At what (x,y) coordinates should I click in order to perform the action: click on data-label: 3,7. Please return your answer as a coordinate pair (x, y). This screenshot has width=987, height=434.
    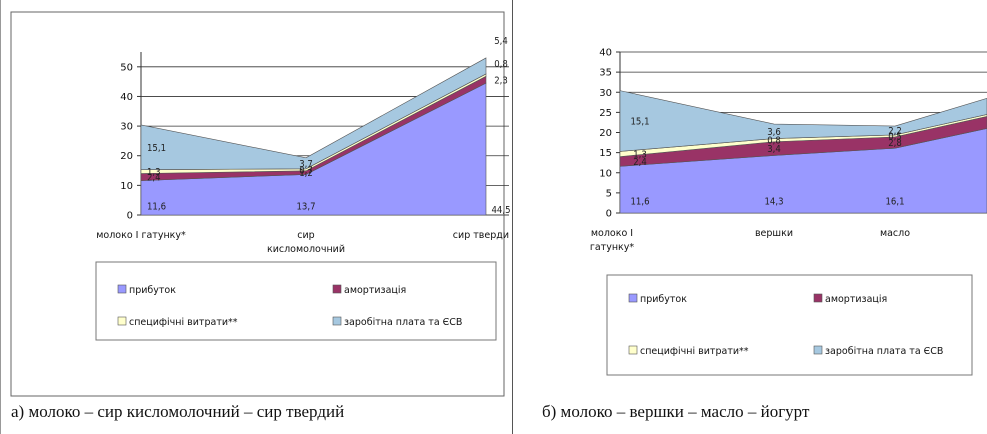
    Looking at the image, I should click on (306, 164).